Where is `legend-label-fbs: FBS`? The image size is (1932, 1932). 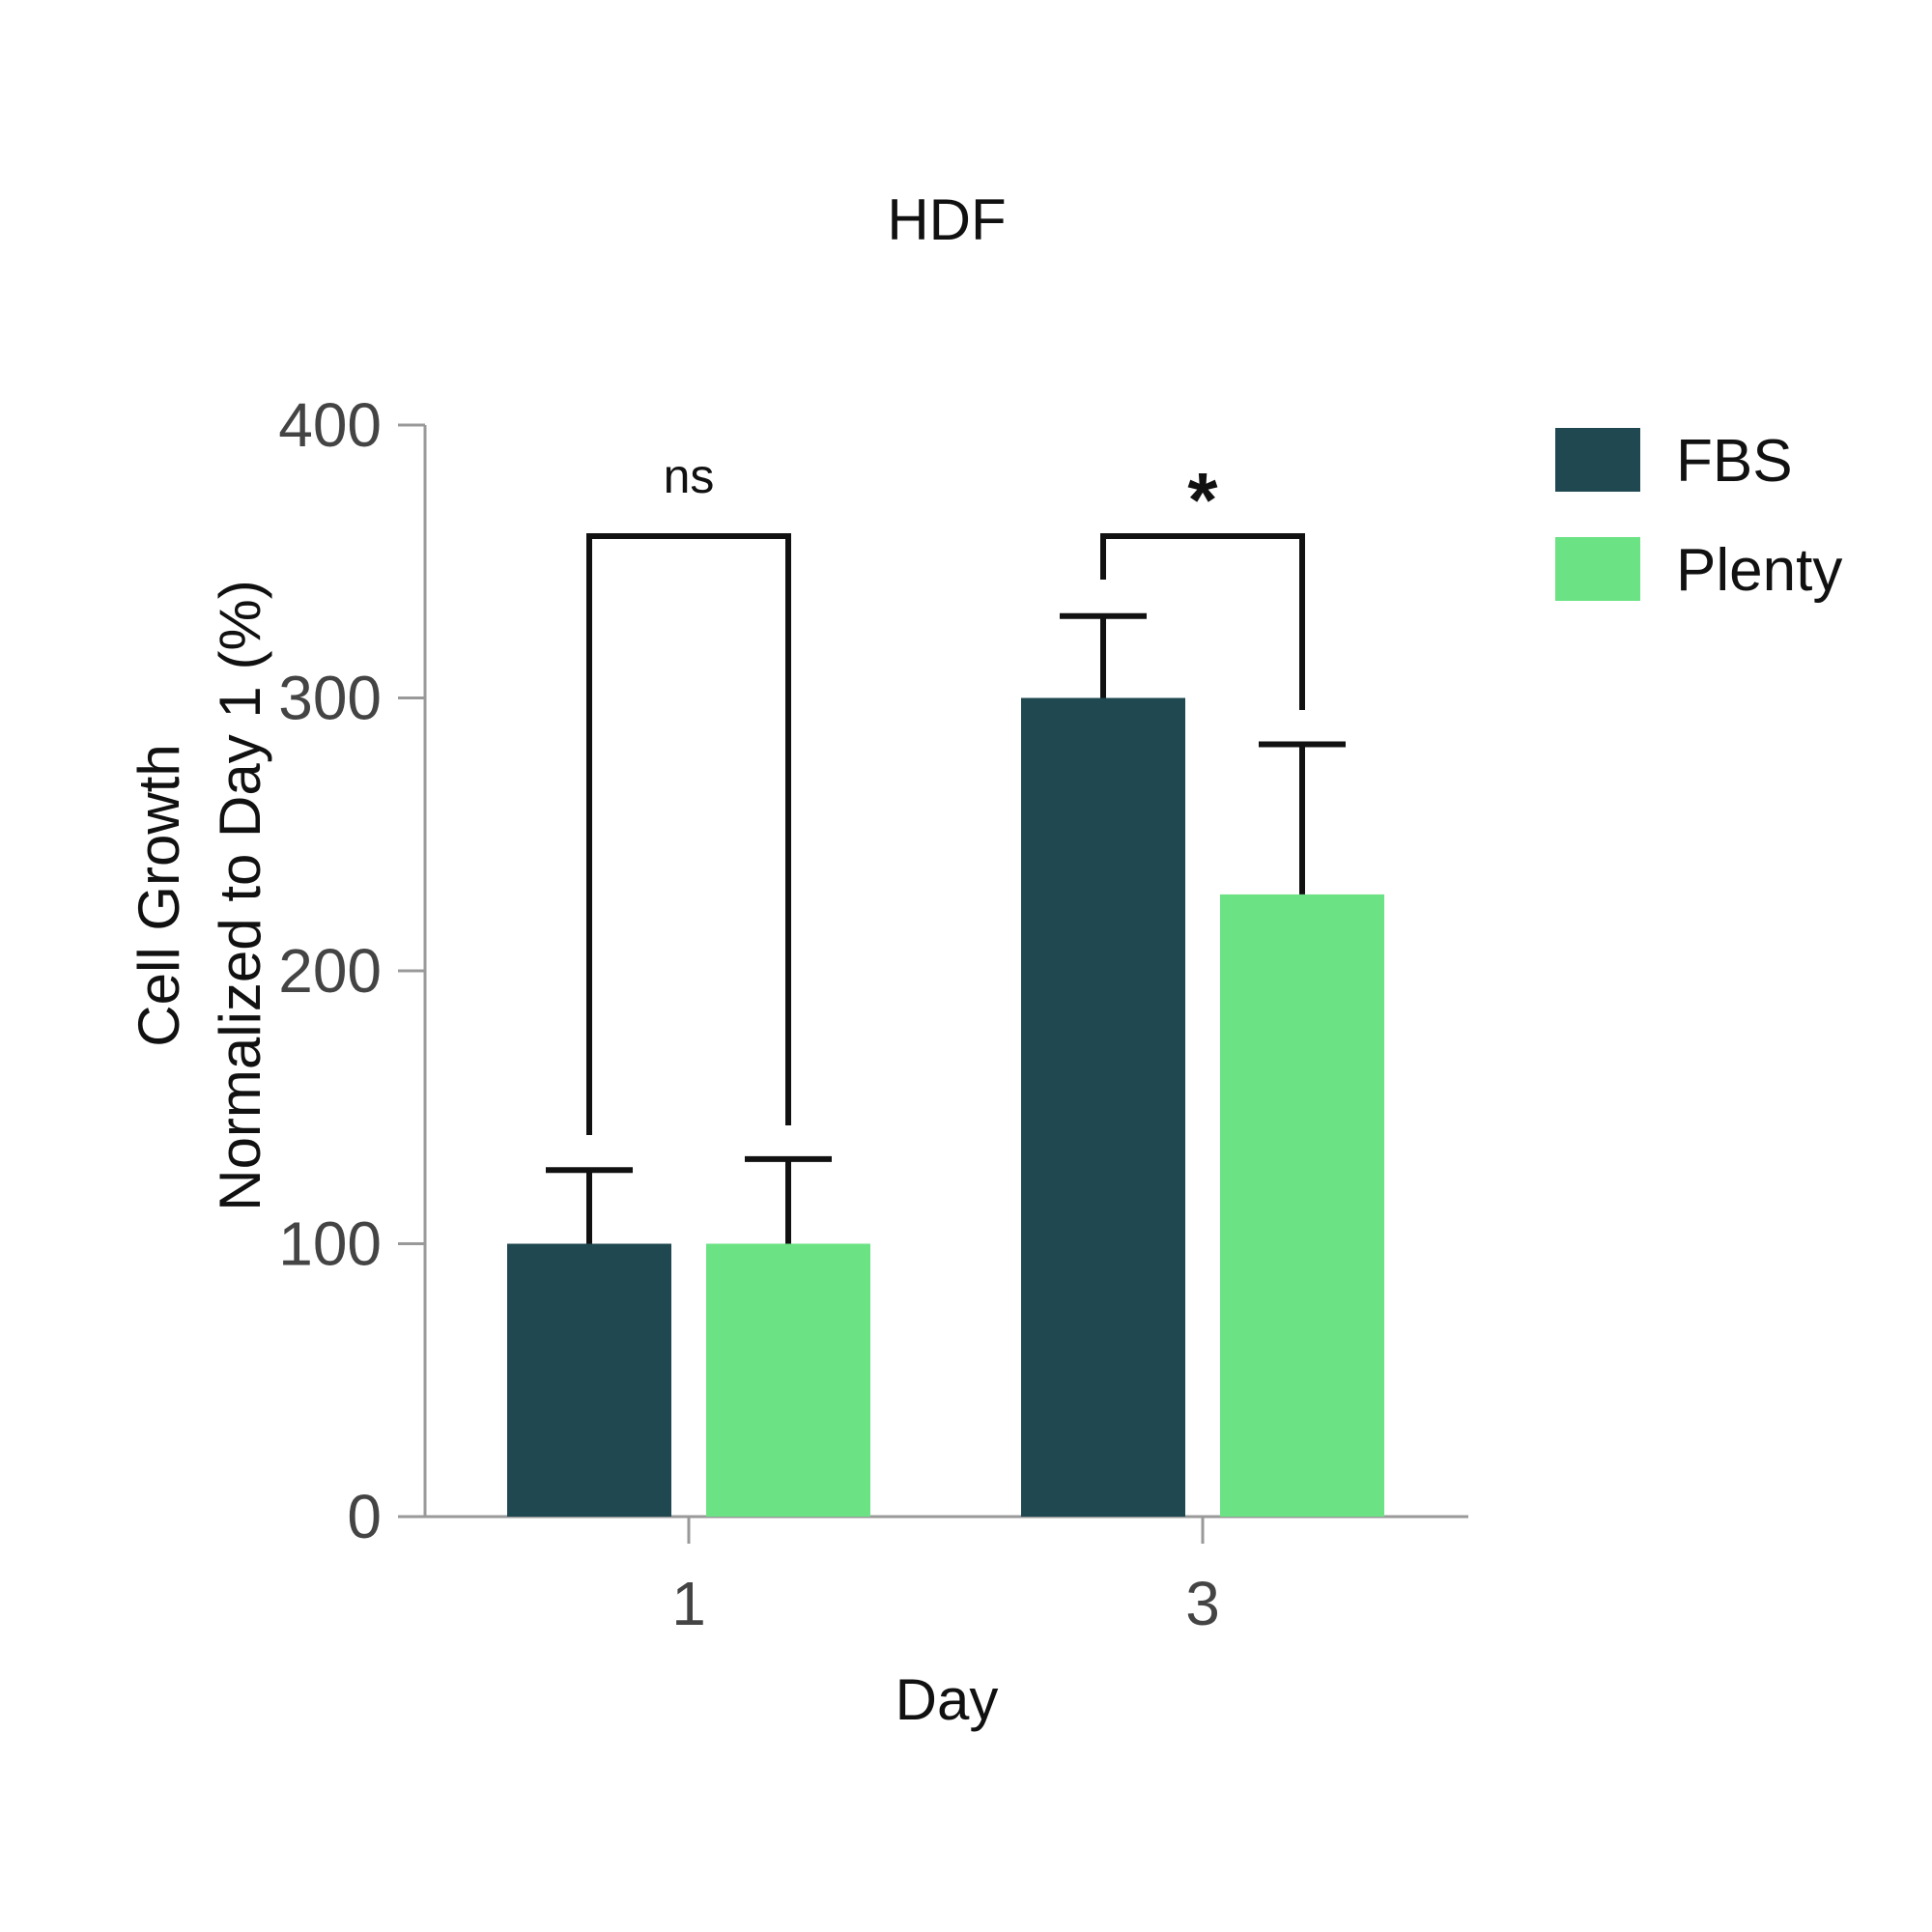 legend-label-fbs: FBS is located at coordinates (1734, 461).